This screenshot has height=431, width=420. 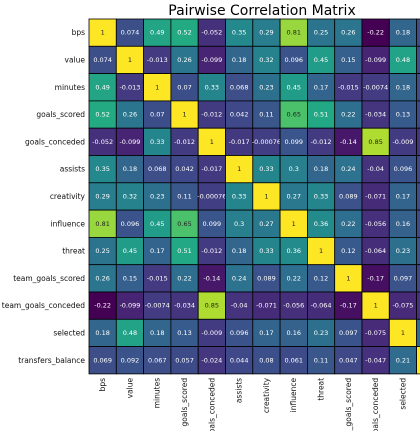 I want to click on cell-value-label: -0.14, so click(x=348, y=142).